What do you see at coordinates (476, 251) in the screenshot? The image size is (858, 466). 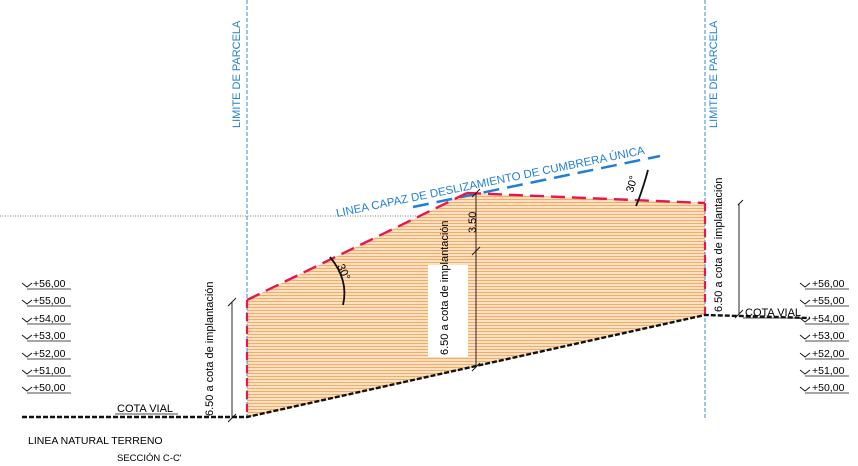 I see `dim-center-tick-mid` at bounding box center [476, 251].